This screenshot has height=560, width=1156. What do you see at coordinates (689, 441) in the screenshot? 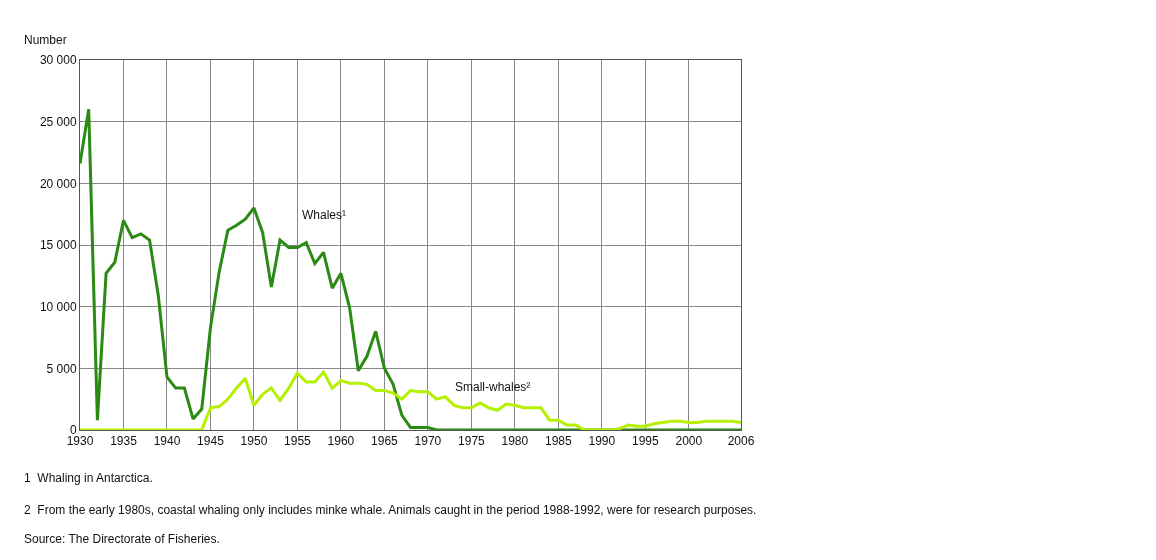
I see `x-tick-label: 2000` at bounding box center [689, 441].